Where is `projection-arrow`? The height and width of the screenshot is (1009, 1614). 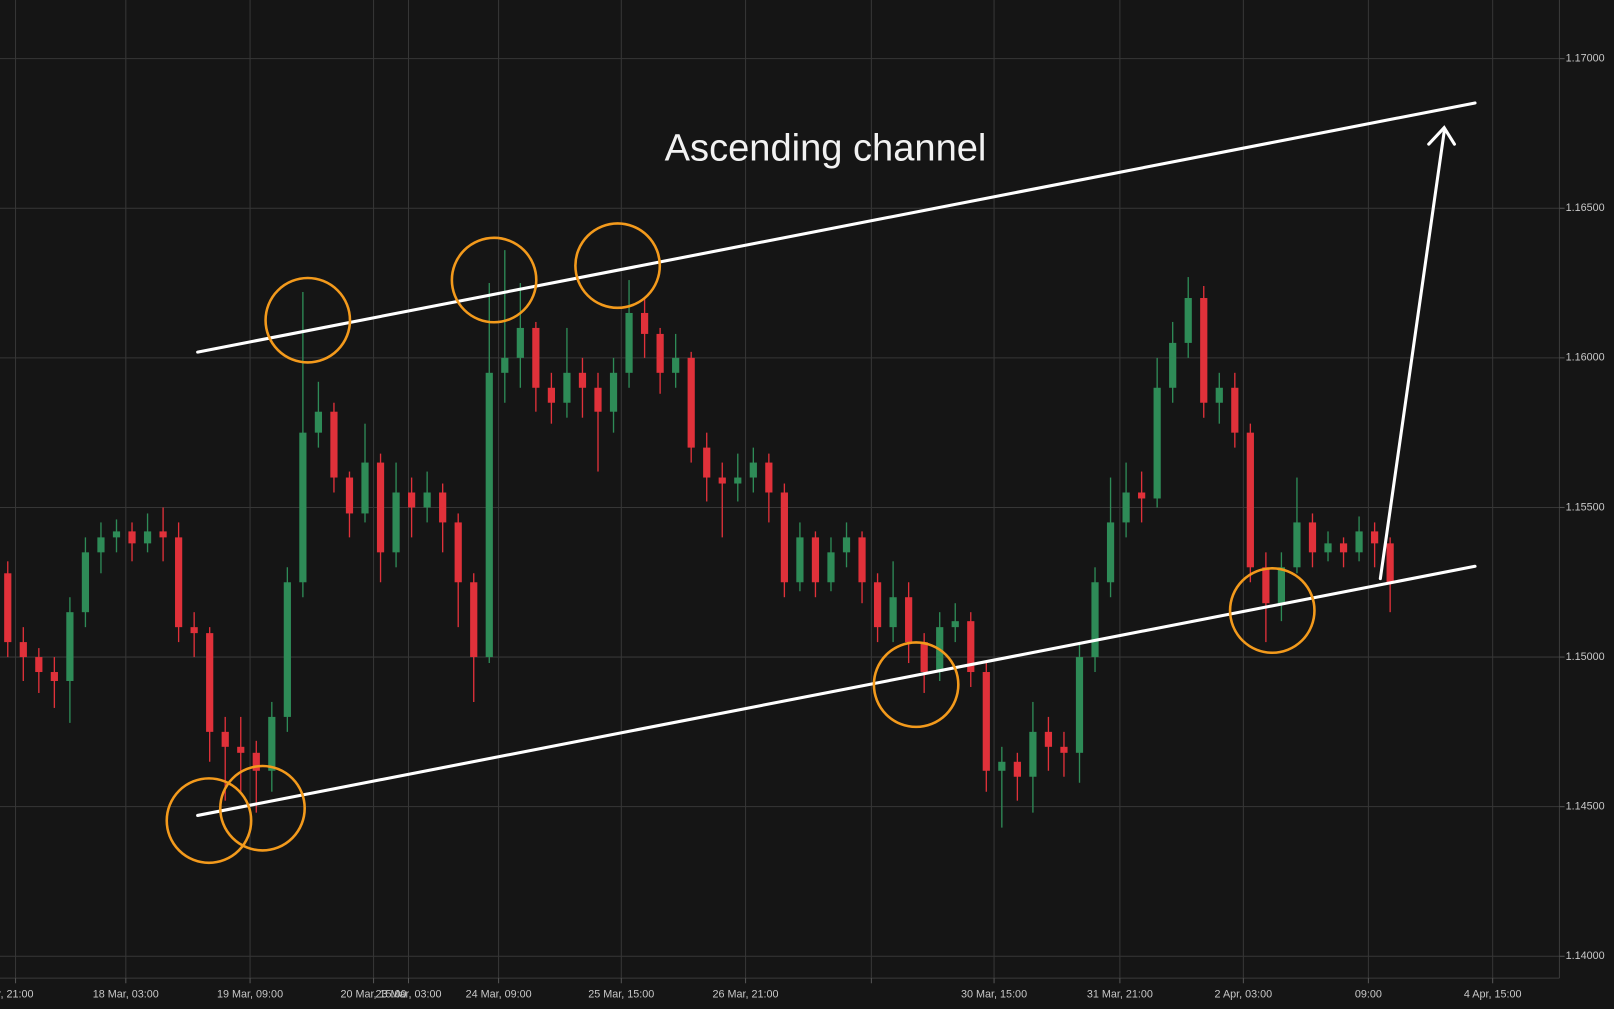 projection-arrow is located at coordinates (1412, 355).